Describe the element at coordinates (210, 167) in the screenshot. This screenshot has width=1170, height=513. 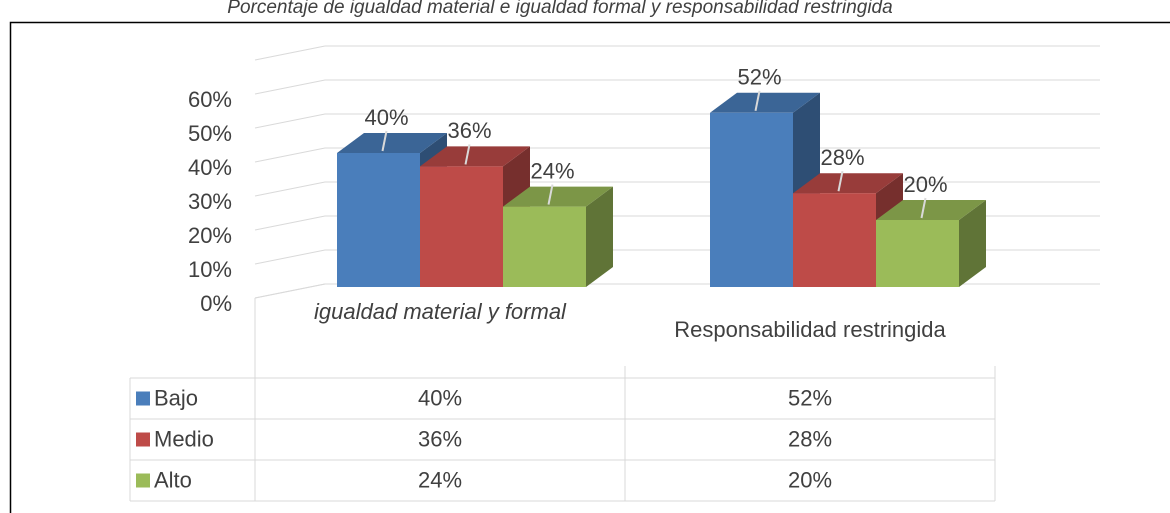
I see `y-tick-label: 40%` at that location.